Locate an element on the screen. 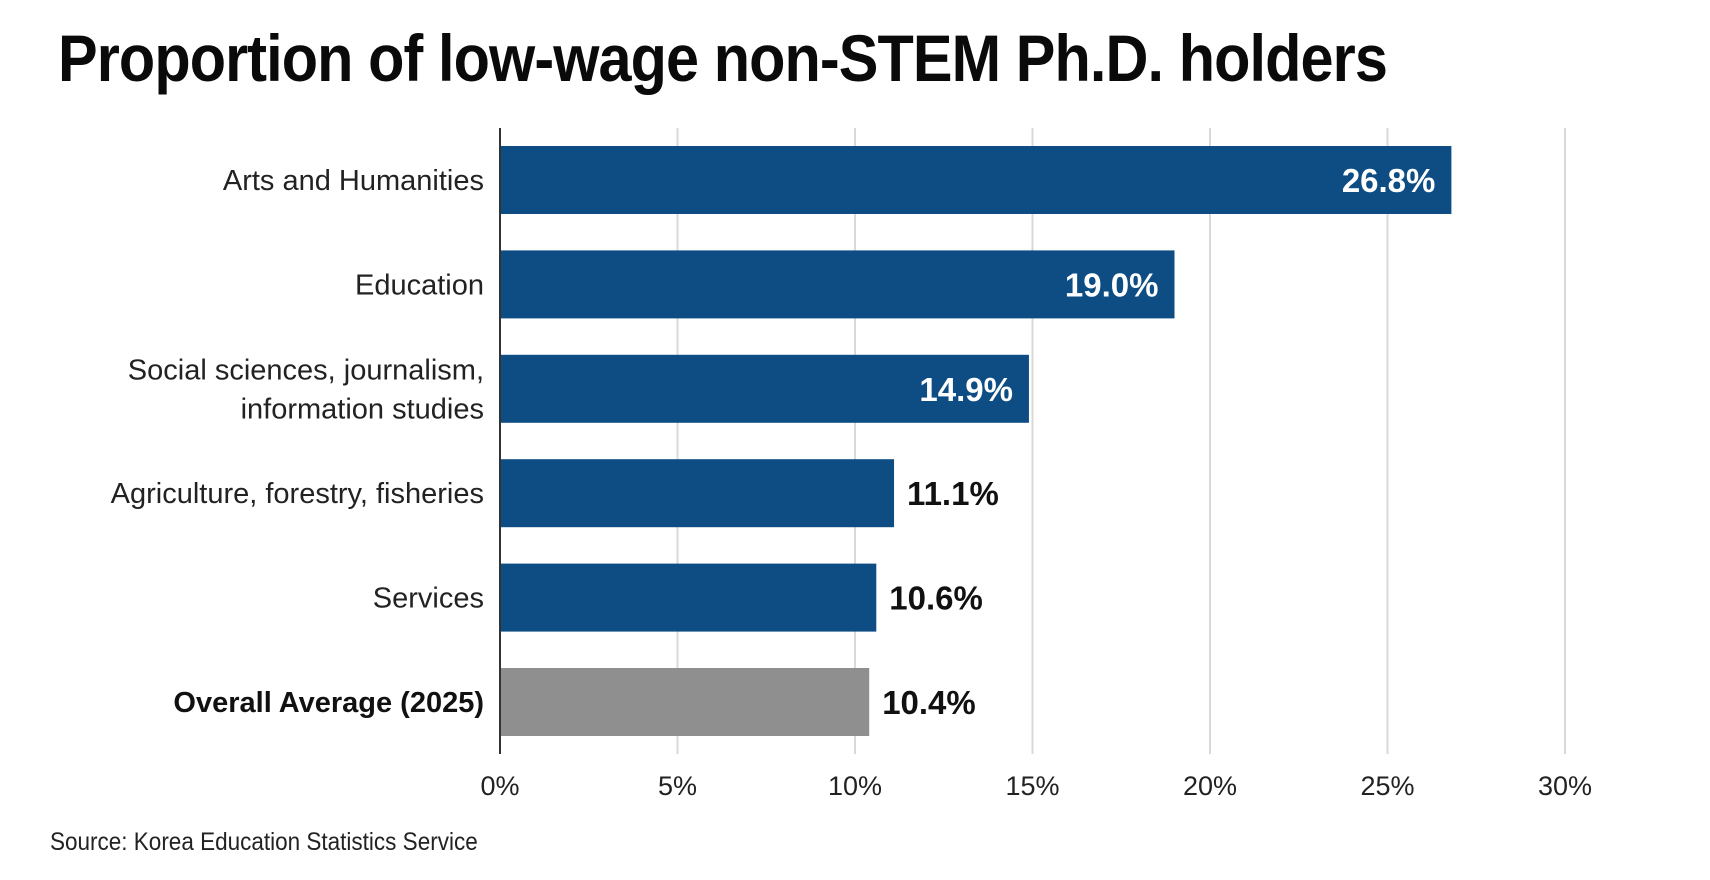  x-tick-label: 20% is located at coordinates (1210, 786).